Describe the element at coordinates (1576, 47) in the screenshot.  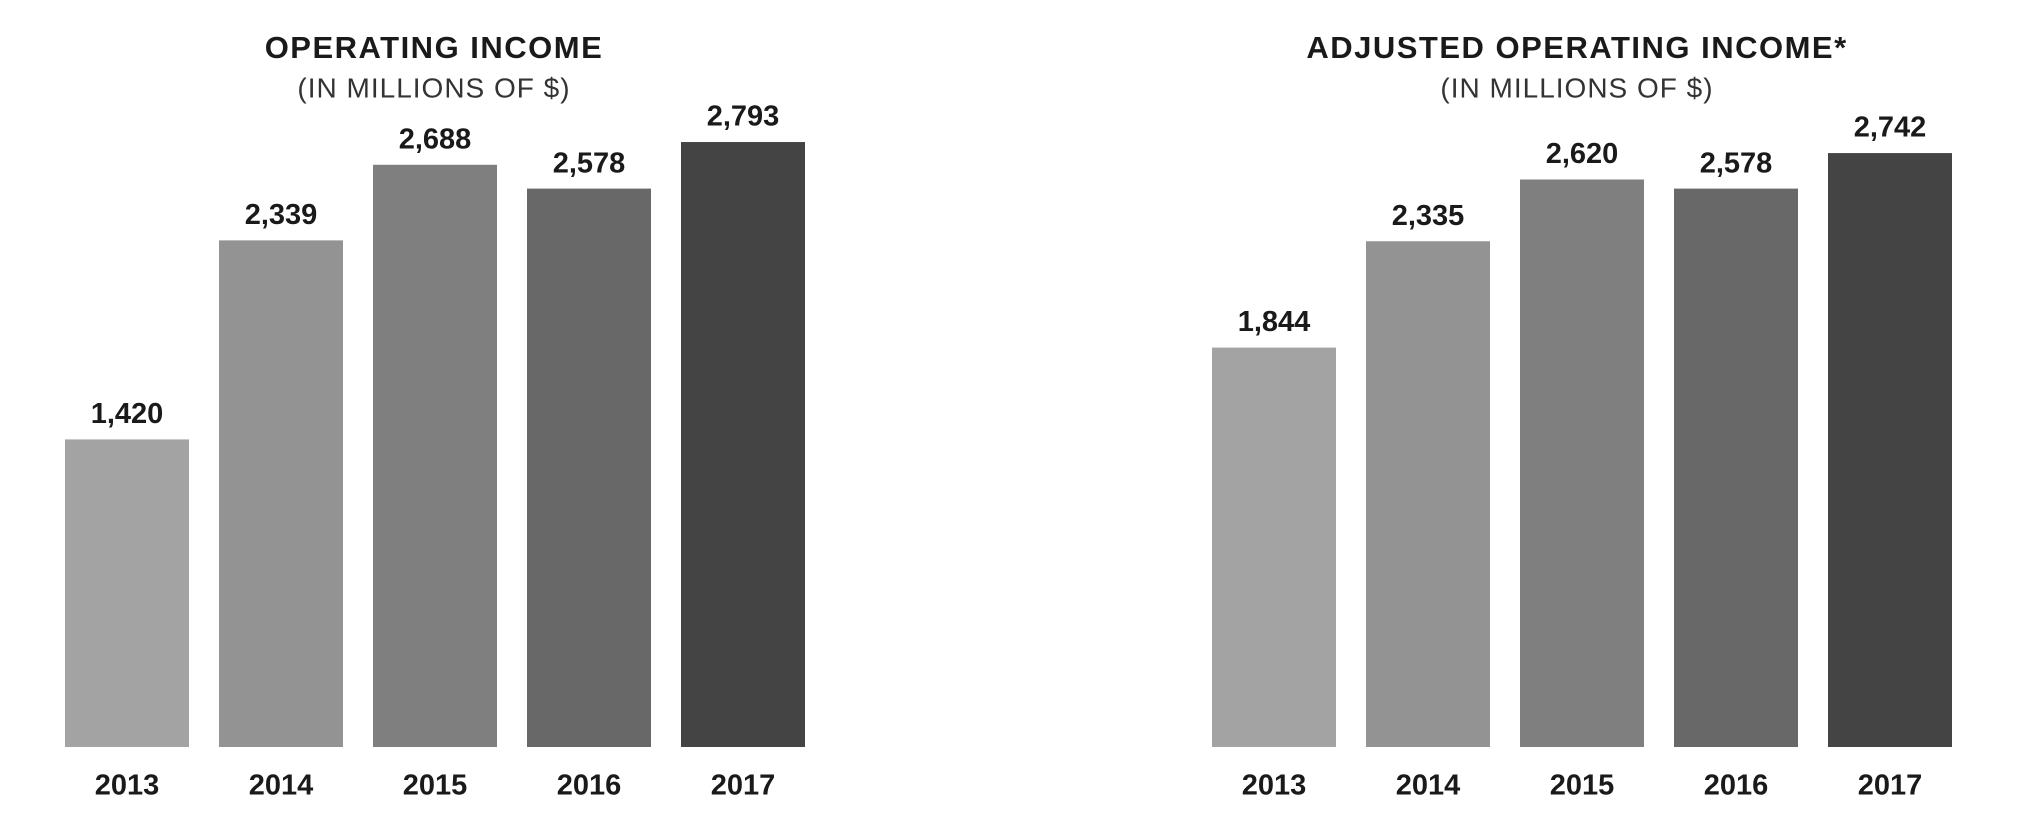
I see `chart-title: ADJUSTED OPERATING INCOME*` at that location.